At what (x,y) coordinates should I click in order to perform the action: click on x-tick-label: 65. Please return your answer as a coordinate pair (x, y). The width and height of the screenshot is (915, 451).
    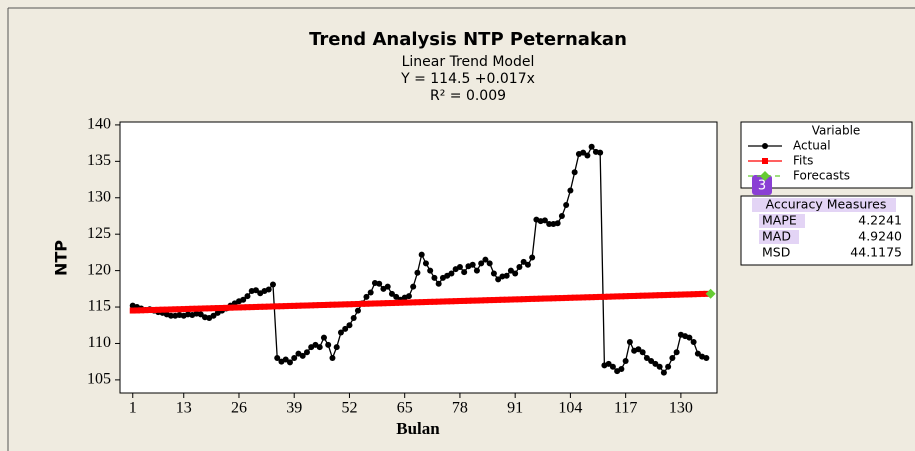
    Looking at the image, I should click on (405, 408).